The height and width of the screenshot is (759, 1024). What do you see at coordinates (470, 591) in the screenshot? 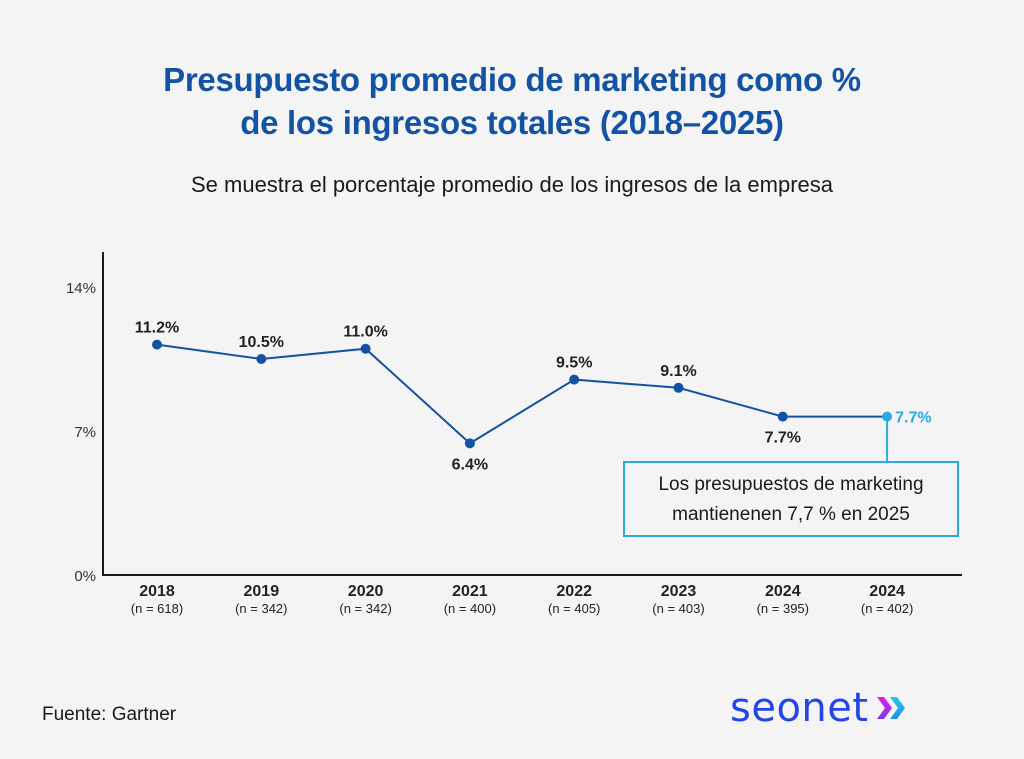
I see `x-tick-label: 2021` at bounding box center [470, 591].